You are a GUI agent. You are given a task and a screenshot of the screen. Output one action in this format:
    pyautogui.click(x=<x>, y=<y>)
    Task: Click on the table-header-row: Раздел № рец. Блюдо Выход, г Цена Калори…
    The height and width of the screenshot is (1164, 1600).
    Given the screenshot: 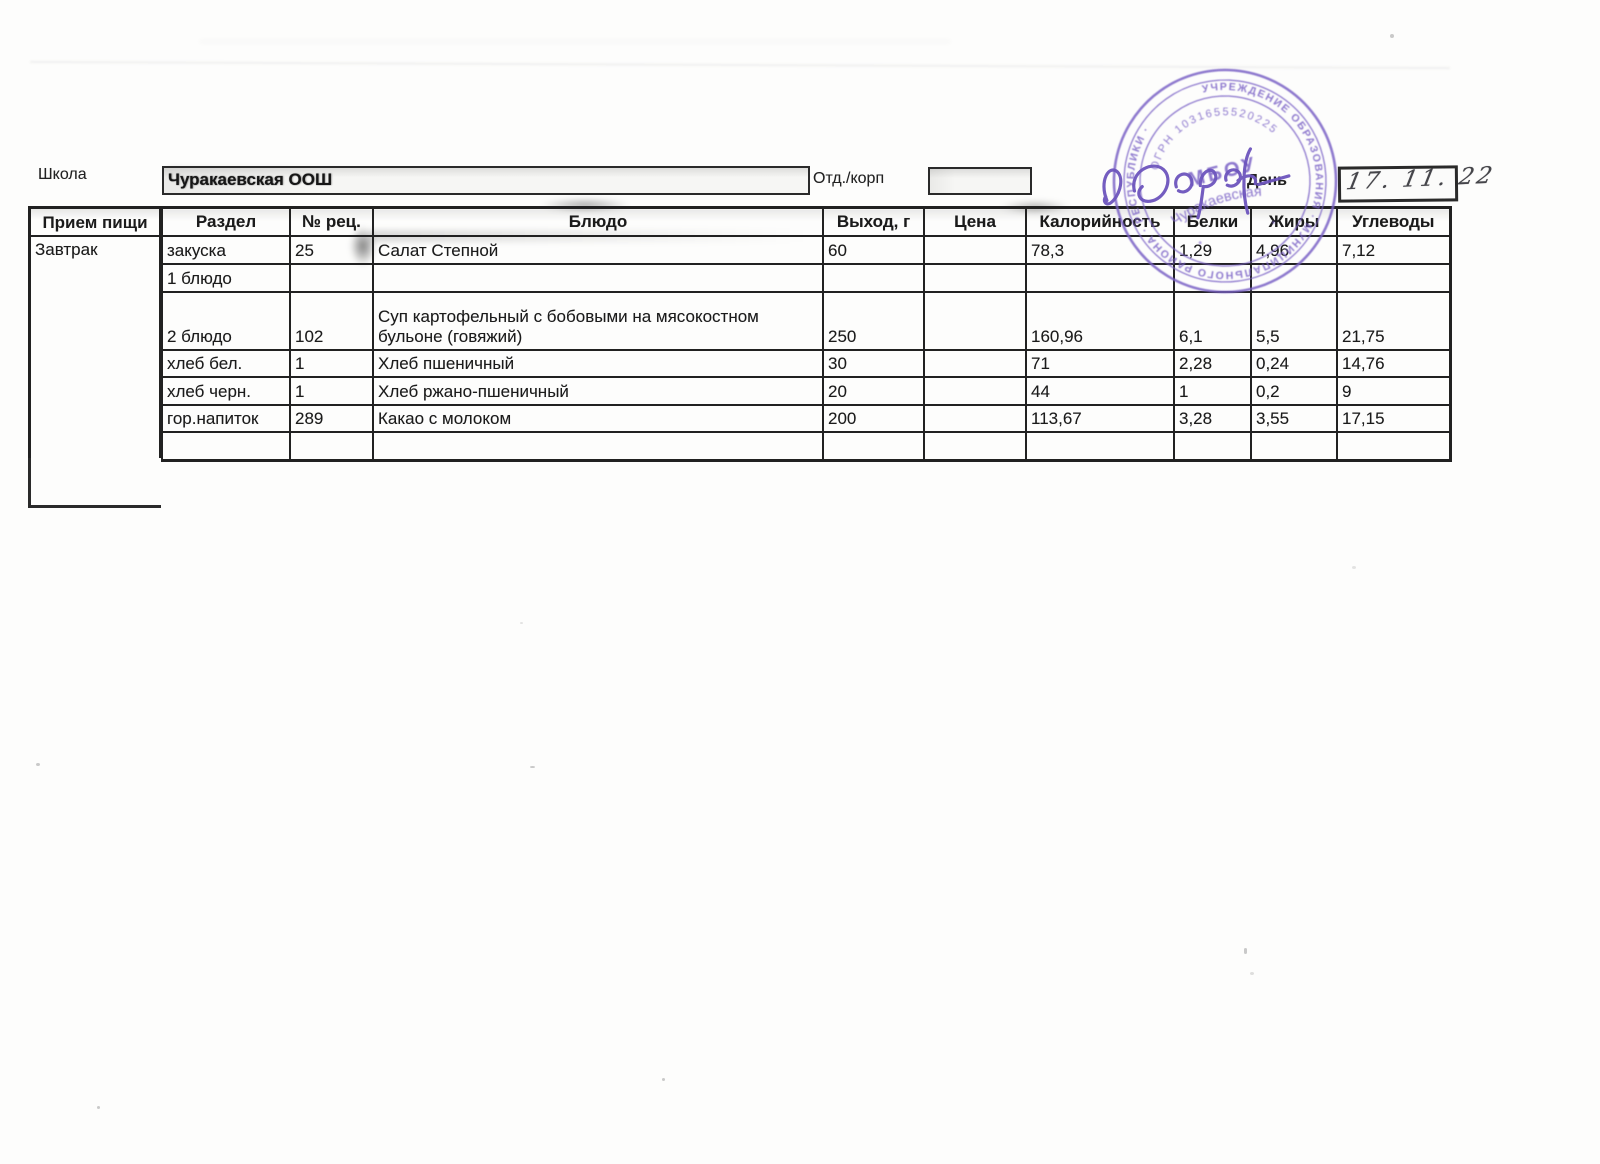 What is the action you would take?
    pyautogui.click(x=806, y=221)
    